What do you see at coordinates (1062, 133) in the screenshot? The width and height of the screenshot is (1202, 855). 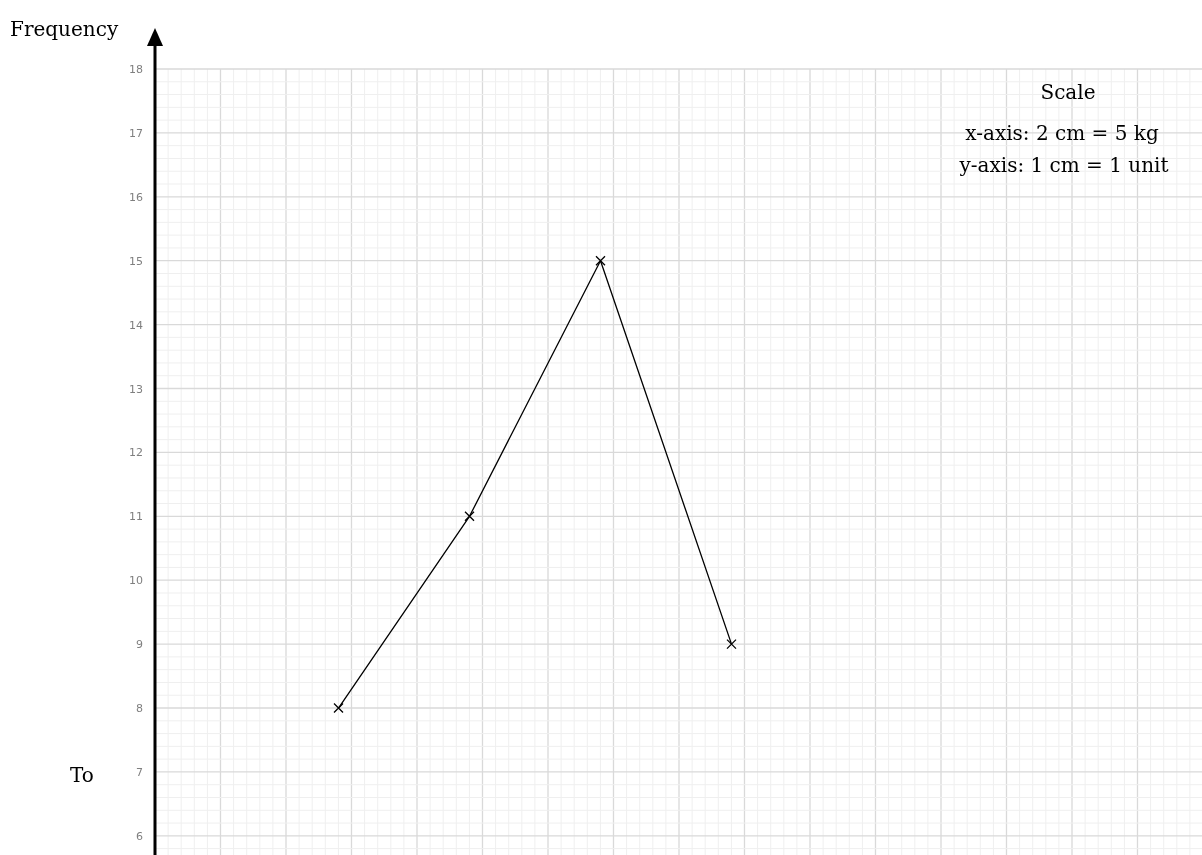 I see `annotation: x-axis: 2 cm = 5 kg` at bounding box center [1062, 133].